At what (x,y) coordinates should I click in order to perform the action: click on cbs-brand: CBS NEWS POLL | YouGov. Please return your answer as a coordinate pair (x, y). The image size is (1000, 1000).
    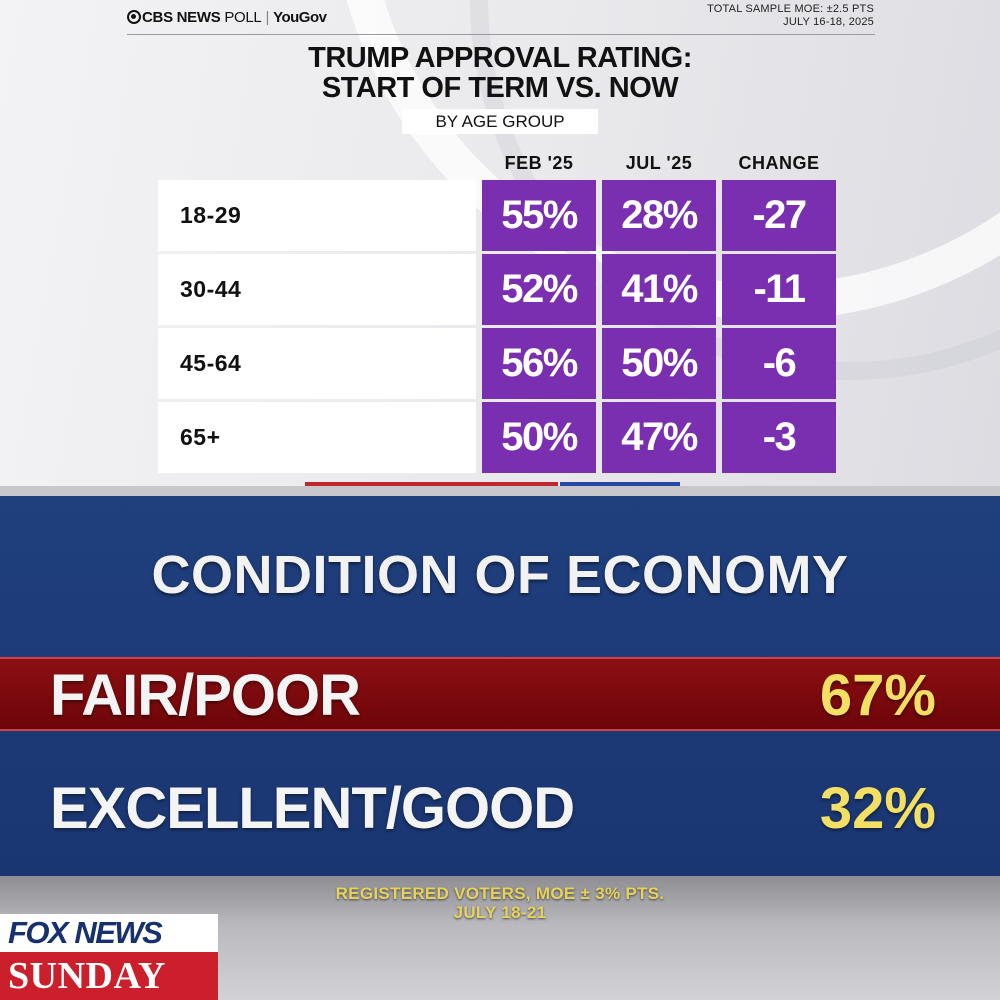
    Looking at the image, I should click on (227, 17).